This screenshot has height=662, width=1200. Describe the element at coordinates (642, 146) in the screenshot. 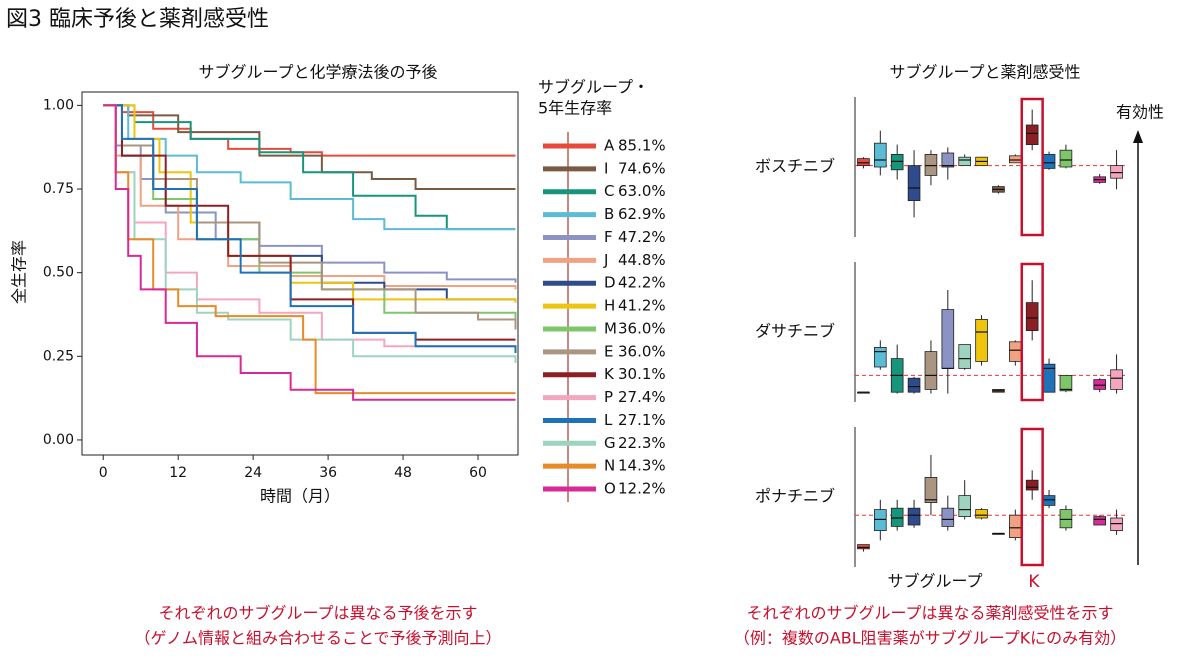

I see `legend-value: 85.1%` at that location.